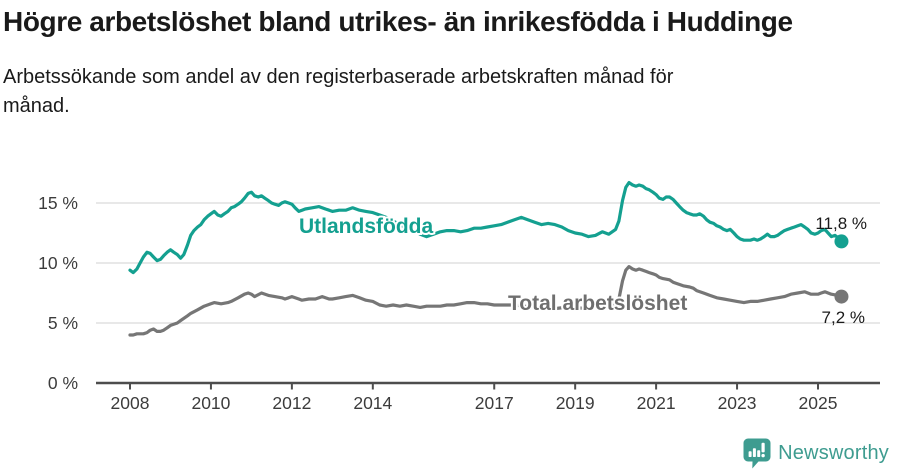  What do you see at coordinates (291, 403) in the screenshot?
I see `x-tick-label-2012: 2012` at bounding box center [291, 403].